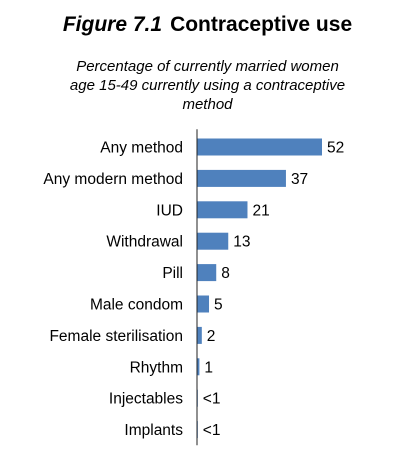 The width and height of the screenshot is (415, 461). What do you see at coordinates (218, 305) in the screenshot?
I see `value-label-male-condom: 5` at bounding box center [218, 305].